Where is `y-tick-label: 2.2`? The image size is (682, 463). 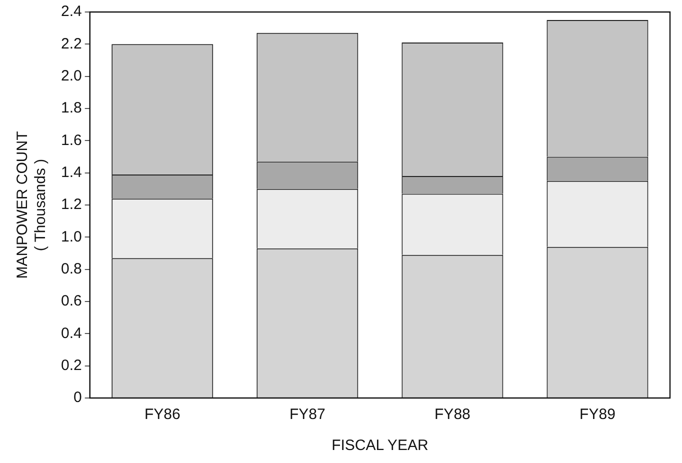
y-tick-label: 2.2 is located at coordinates (71, 43).